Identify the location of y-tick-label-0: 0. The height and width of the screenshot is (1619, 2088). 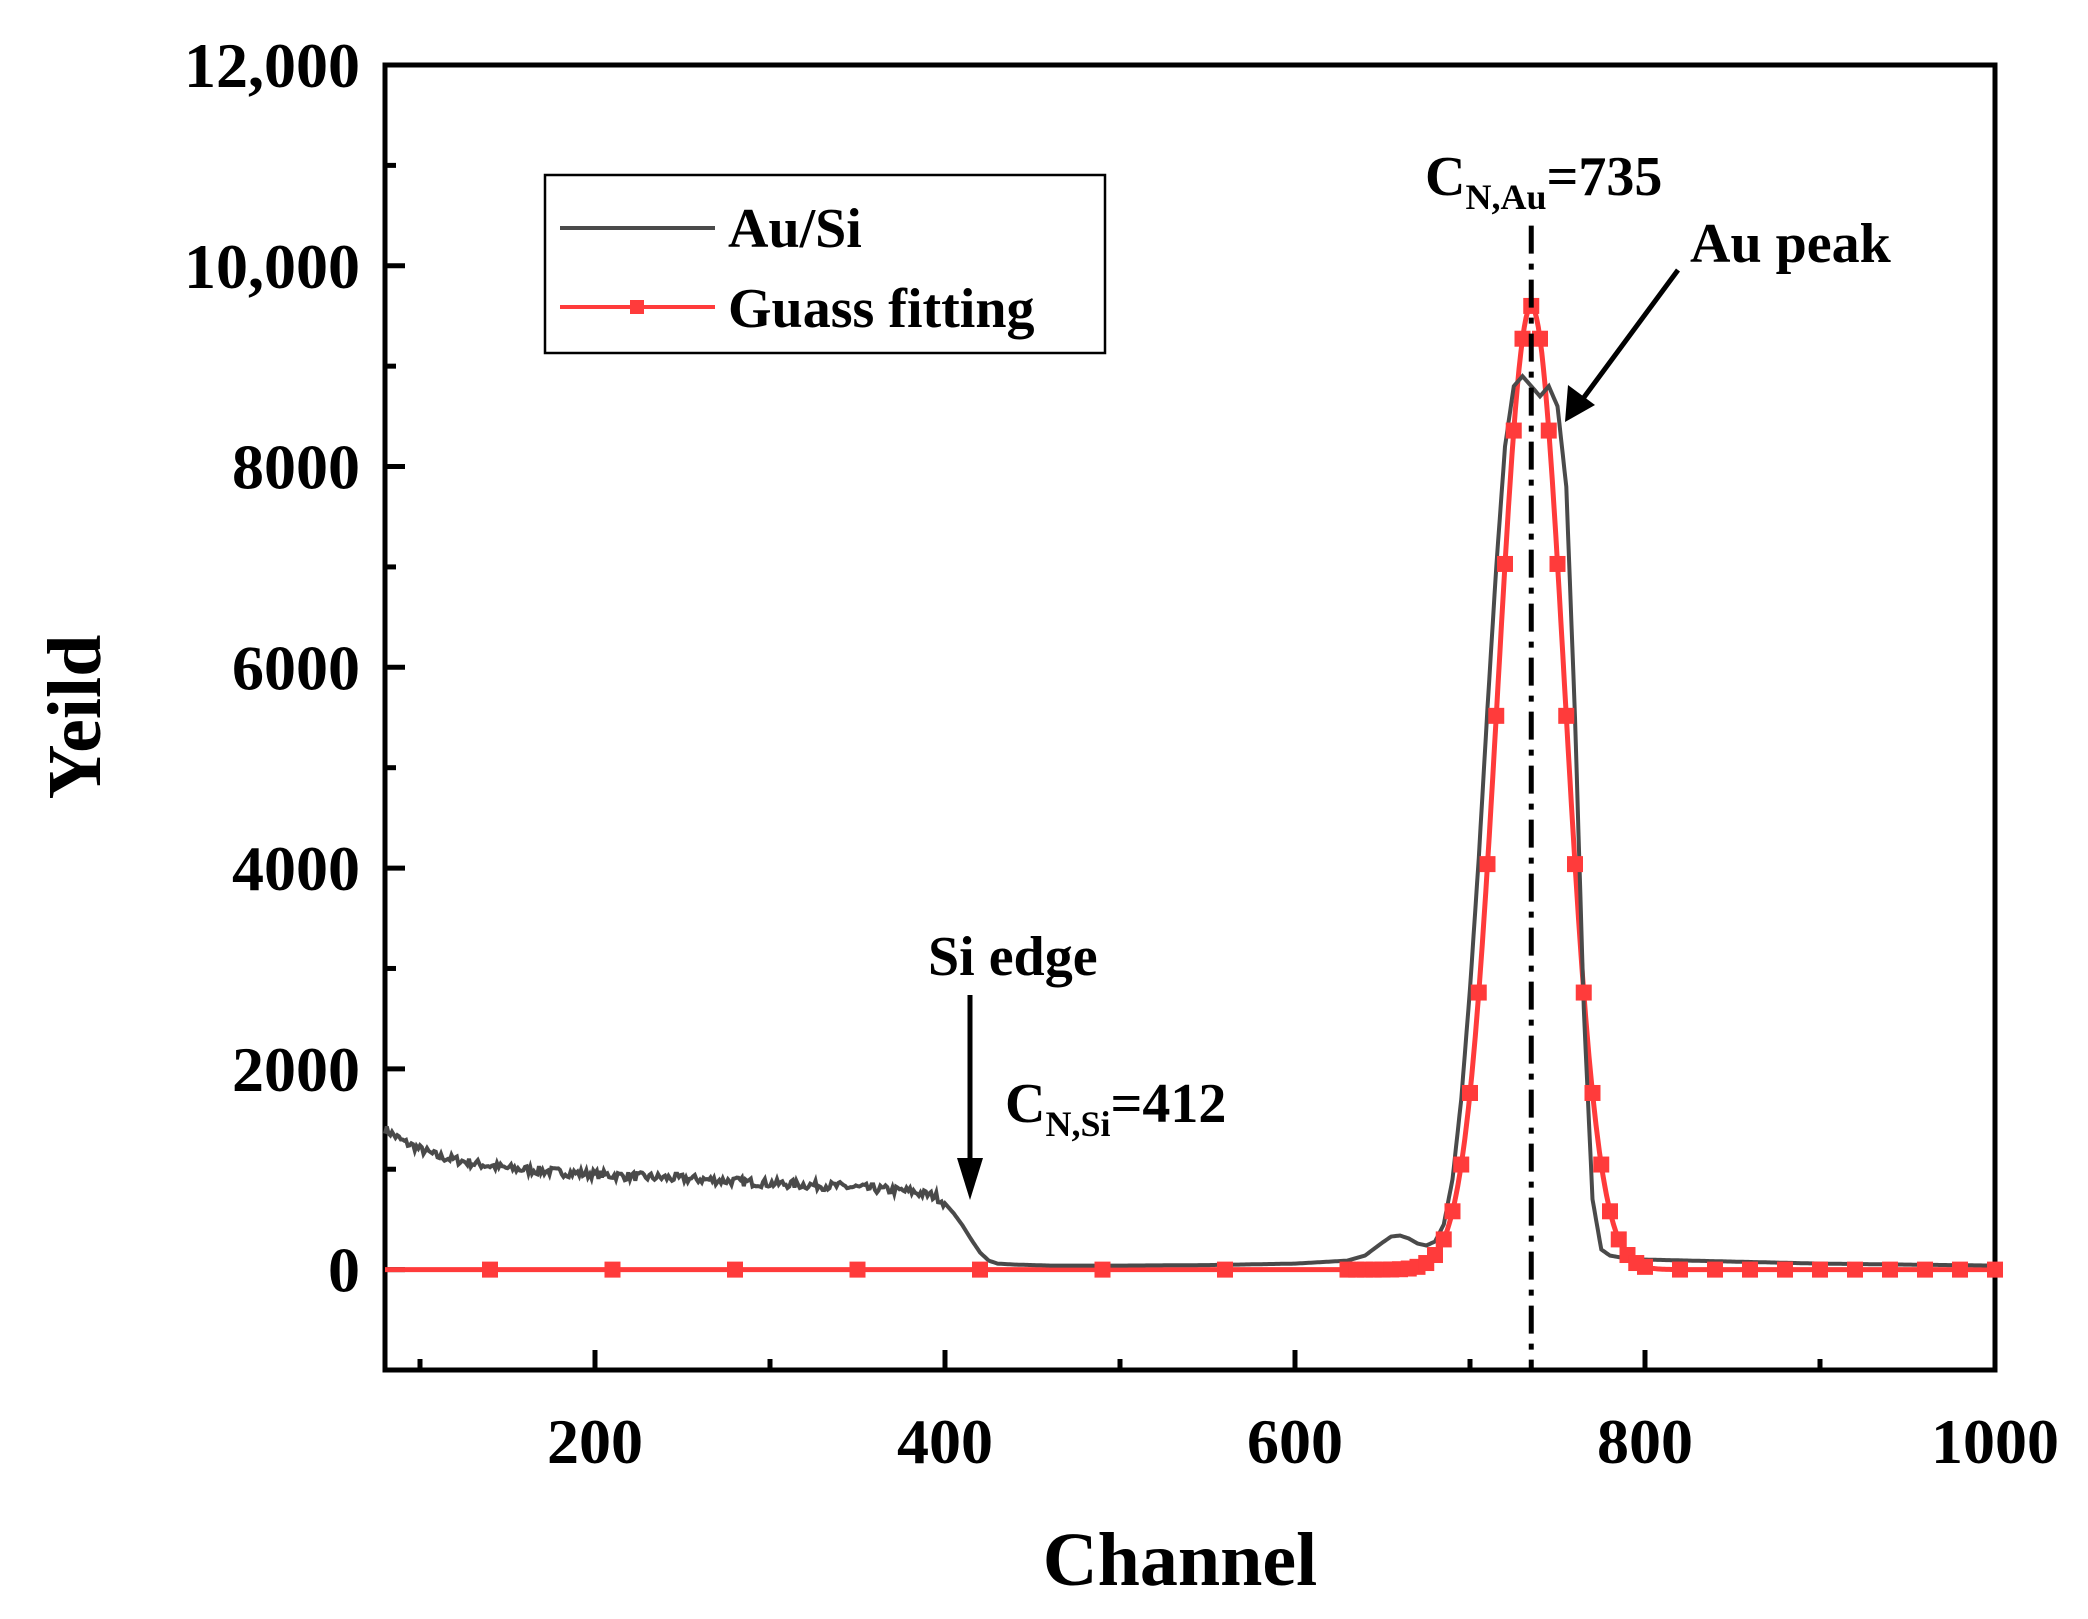
(344, 1270).